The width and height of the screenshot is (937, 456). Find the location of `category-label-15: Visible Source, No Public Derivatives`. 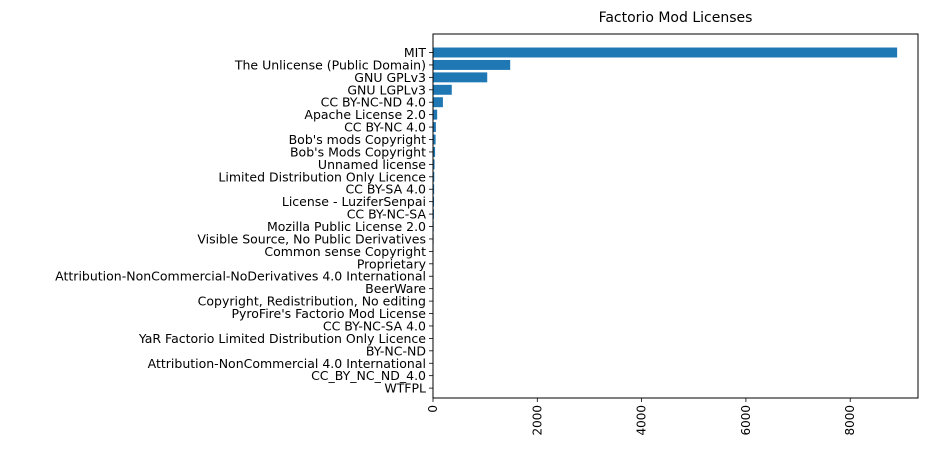

category-label-15: Visible Source, No Public Derivatives is located at coordinates (311, 238).